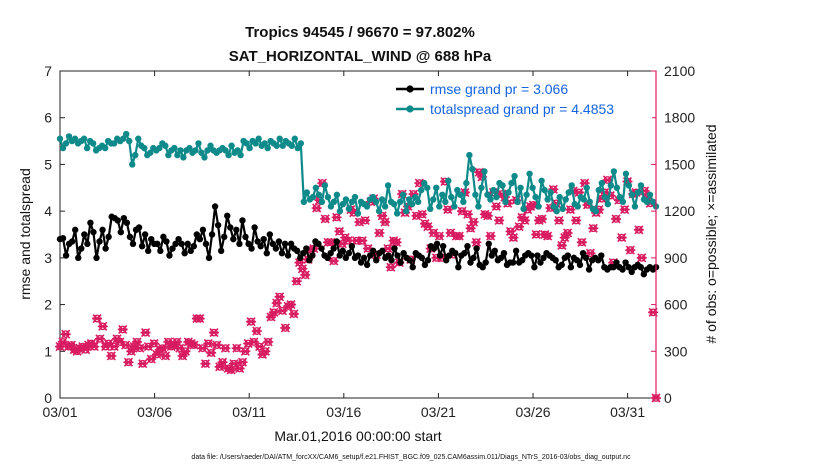 The height and width of the screenshot is (470, 830). Describe the element at coordinates (668, 398) in the screenshot. I see `y-right-tick-label: 0` at that location.